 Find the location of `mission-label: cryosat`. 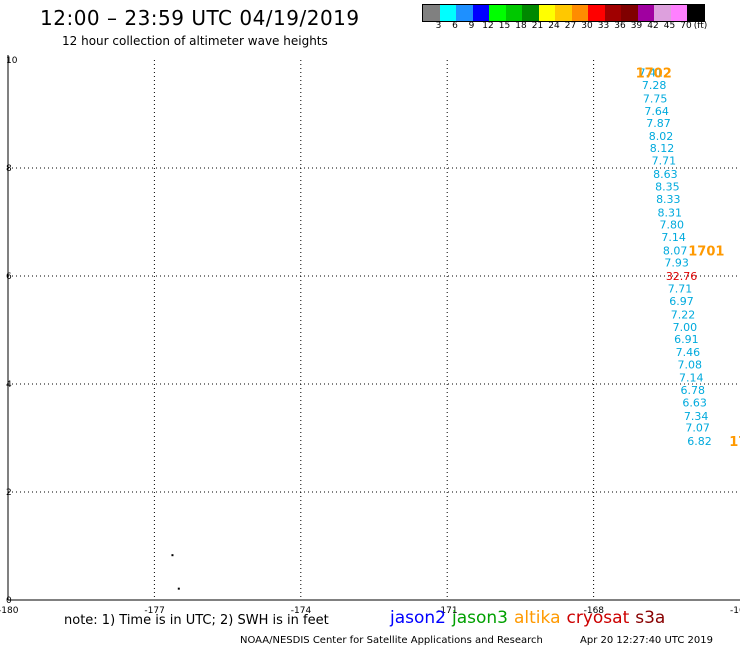

mission-label: cryosat is located at coordinates (598, 618).